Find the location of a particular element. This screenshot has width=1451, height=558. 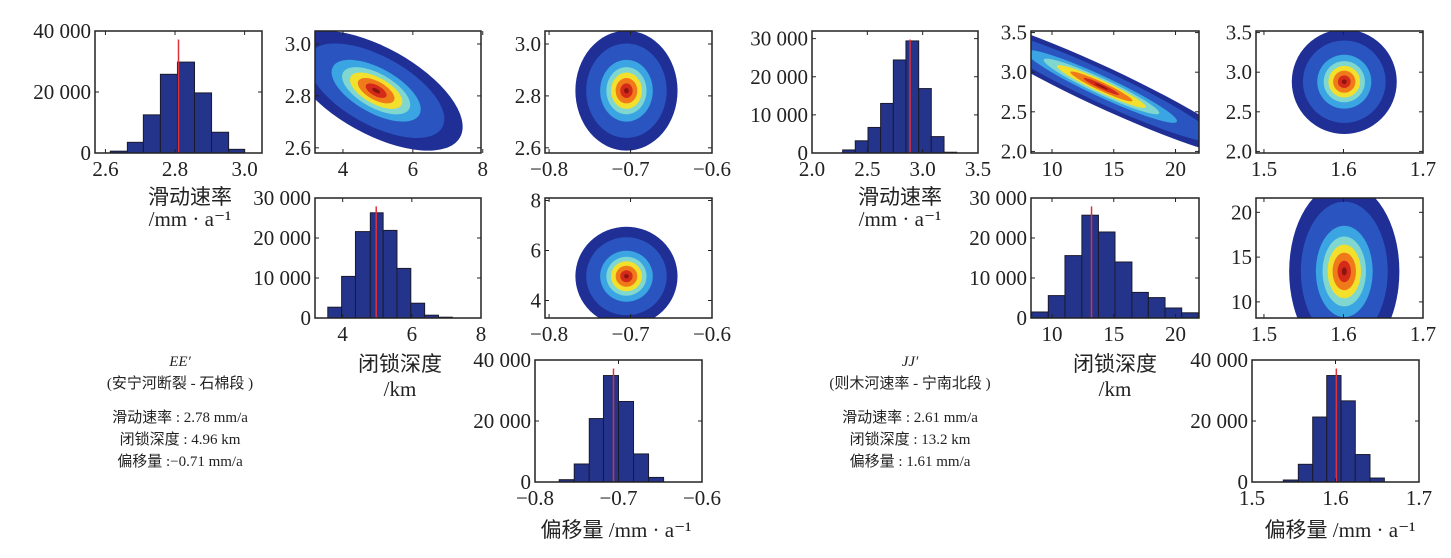

ee-slip-vs-offset-panel: −0.8 −0.7 −0.6 2.6 2.8 3.0 is located at coordinates (623, 105).